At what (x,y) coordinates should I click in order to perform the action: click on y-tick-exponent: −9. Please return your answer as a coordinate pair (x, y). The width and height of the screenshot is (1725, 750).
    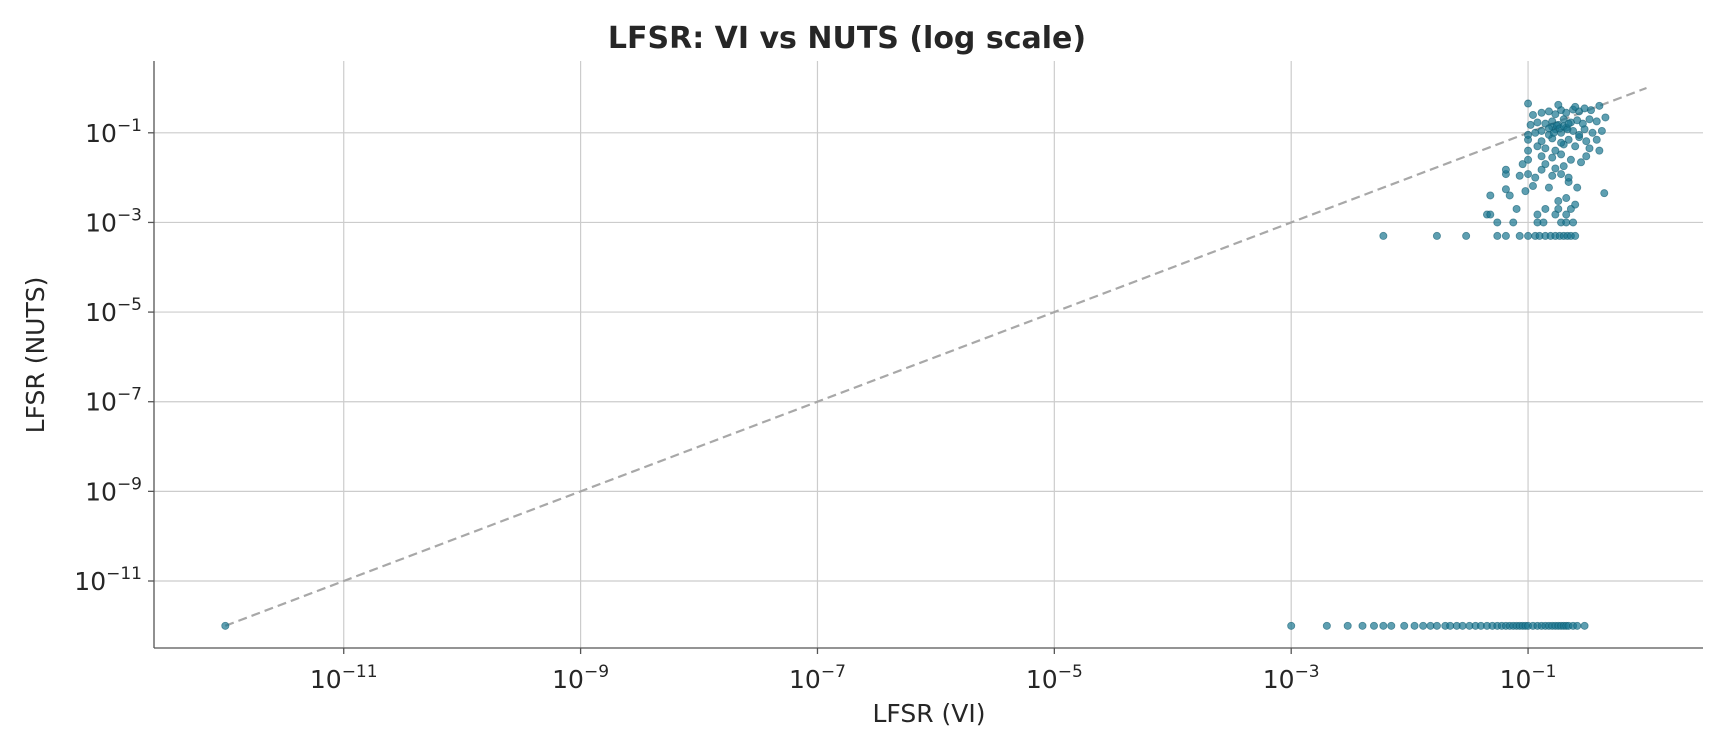
    Looking at the image, I should click on (129, 484).